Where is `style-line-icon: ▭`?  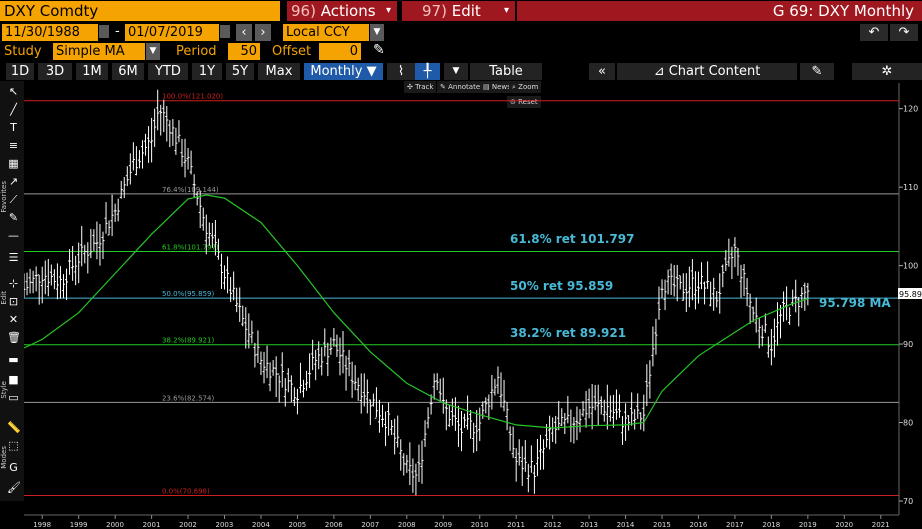
style-line-icon: ▭ is located at coordinates (13, 397).